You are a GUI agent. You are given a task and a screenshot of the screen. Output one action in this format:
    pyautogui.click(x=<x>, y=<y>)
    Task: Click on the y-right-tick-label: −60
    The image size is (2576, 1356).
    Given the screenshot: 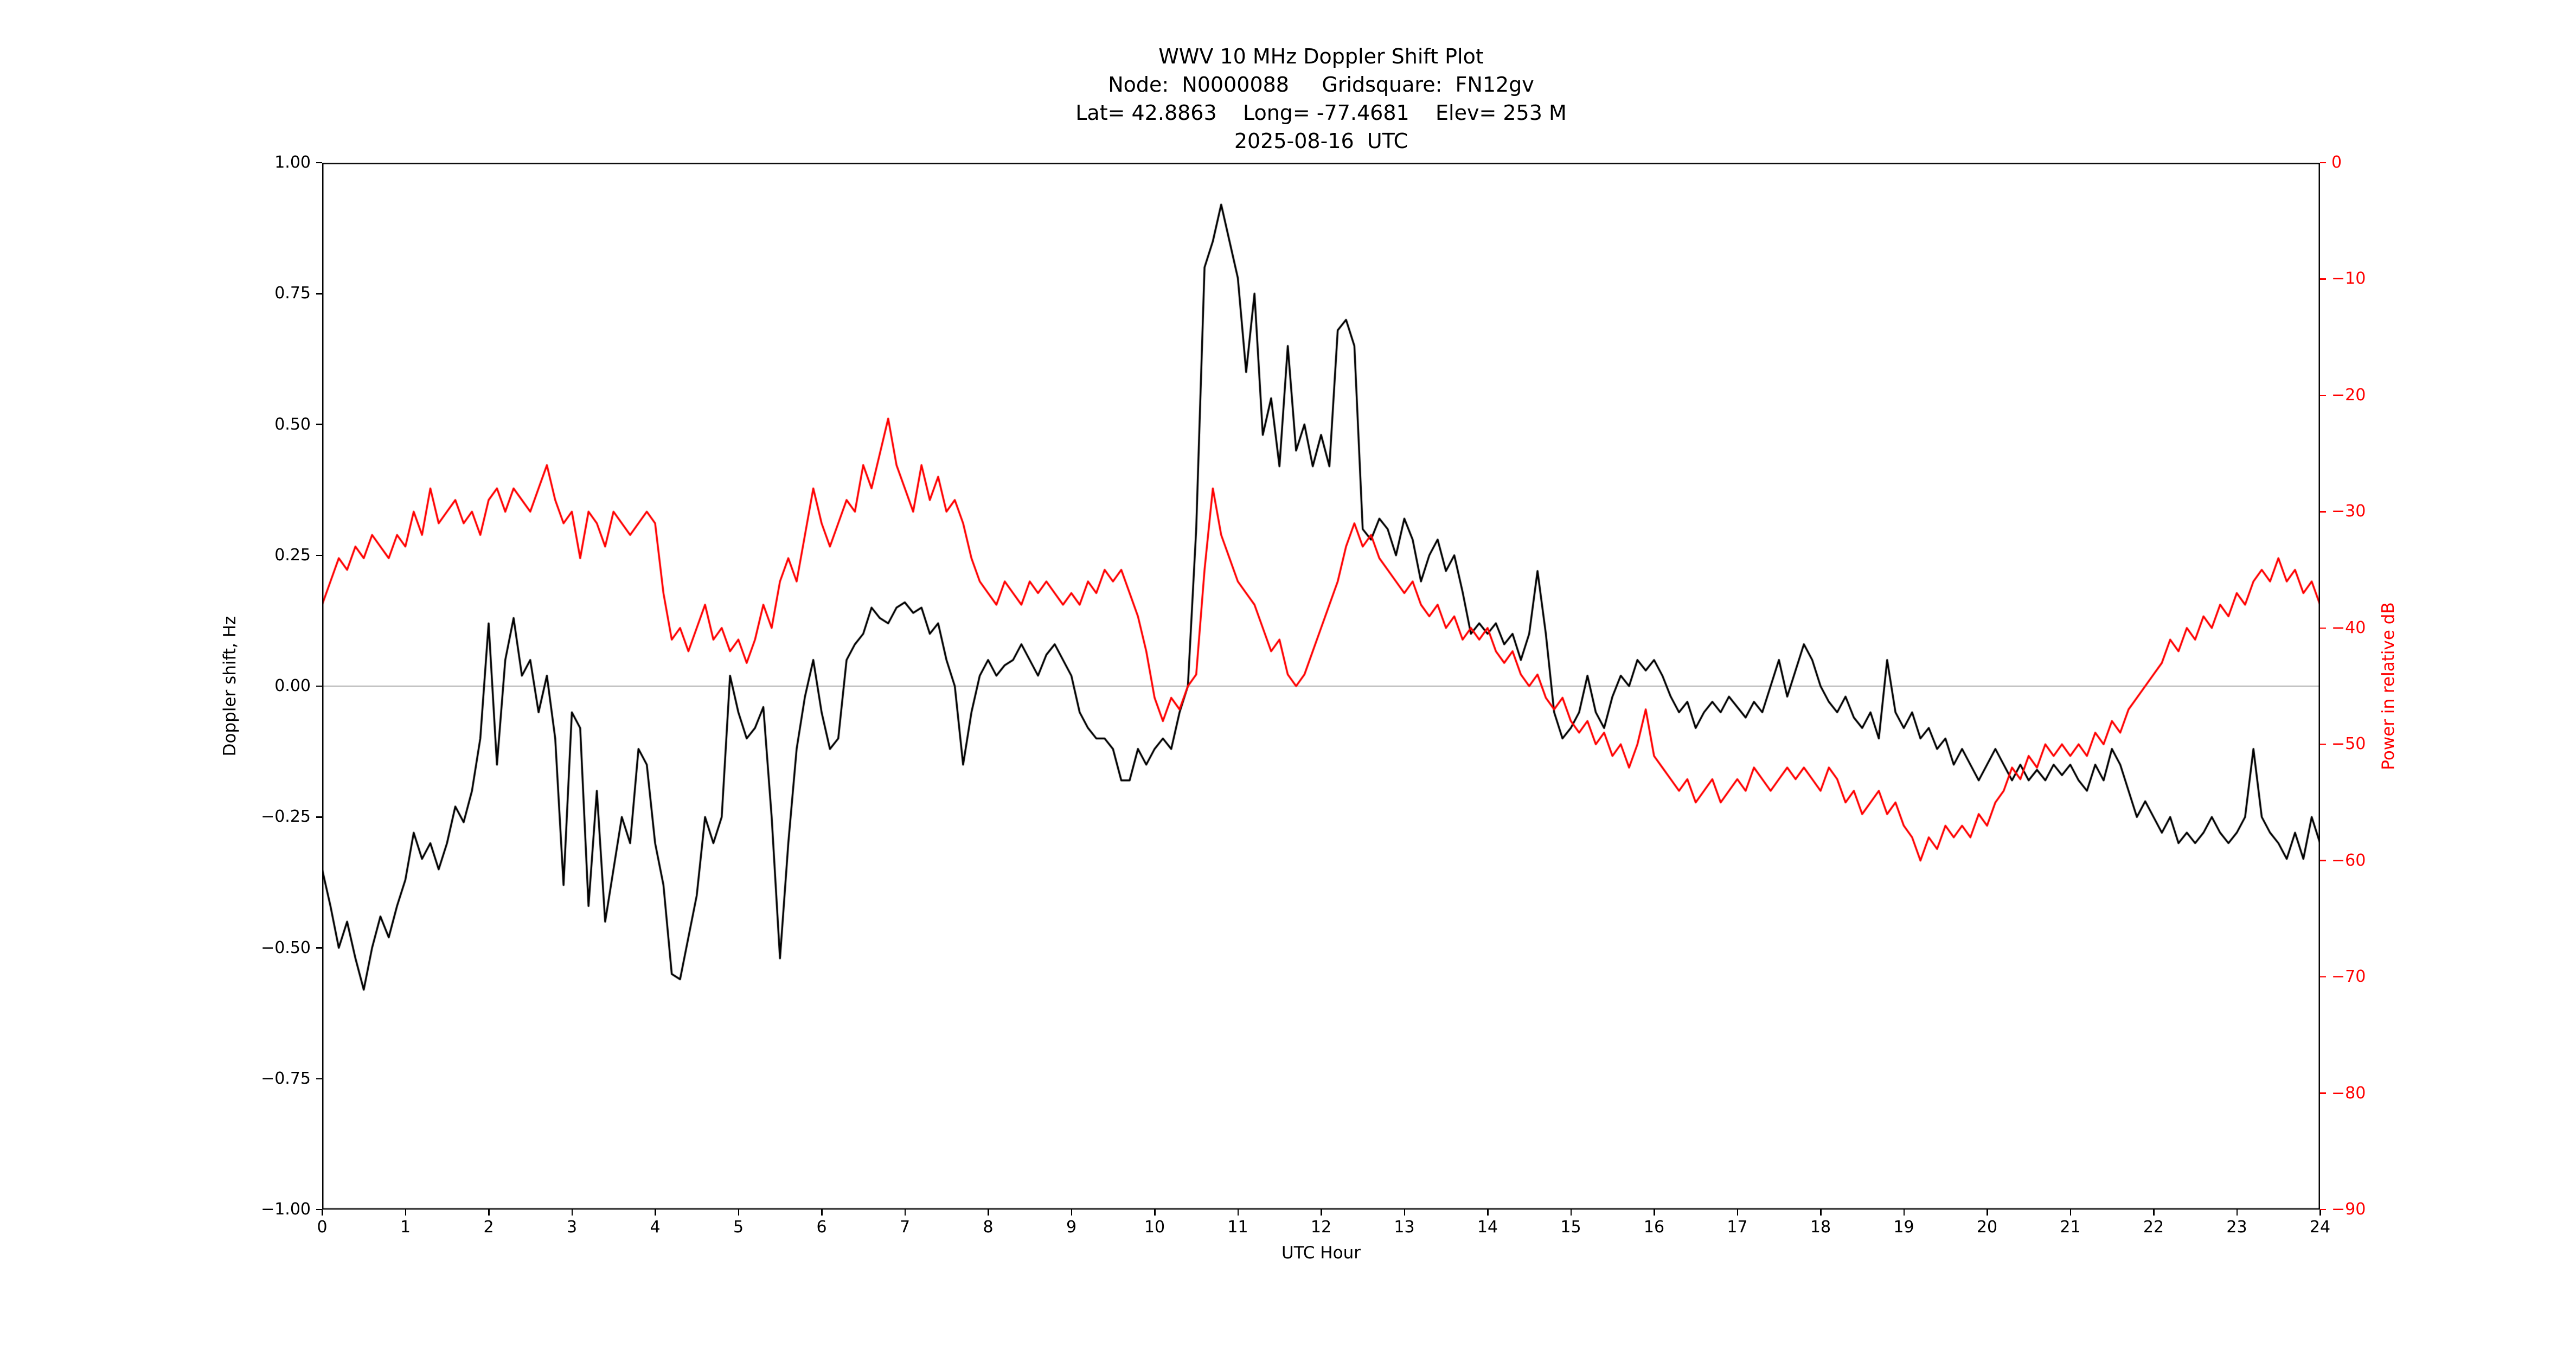 What is the action you would take?
    pyautogui.click(x=2348, y=860)
    